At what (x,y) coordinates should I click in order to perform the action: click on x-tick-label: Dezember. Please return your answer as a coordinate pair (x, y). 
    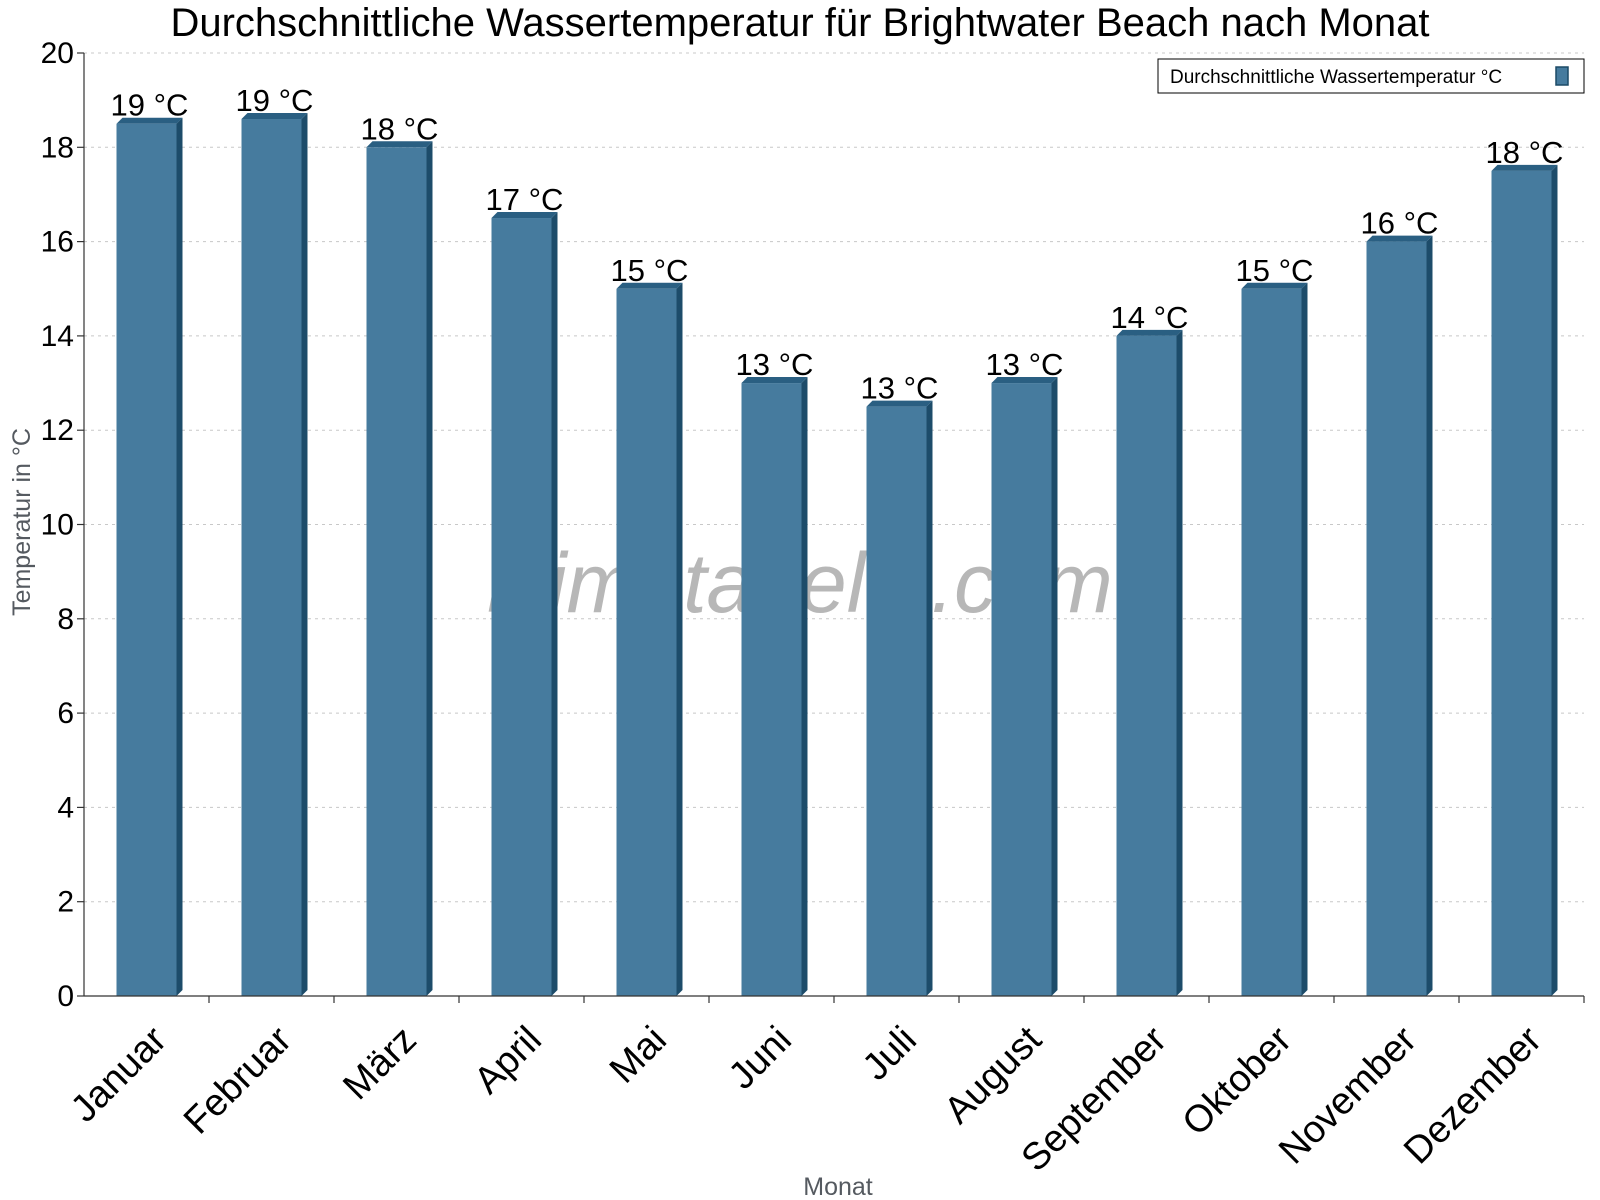
    Looking at the image, I should click on (1473, 1095).